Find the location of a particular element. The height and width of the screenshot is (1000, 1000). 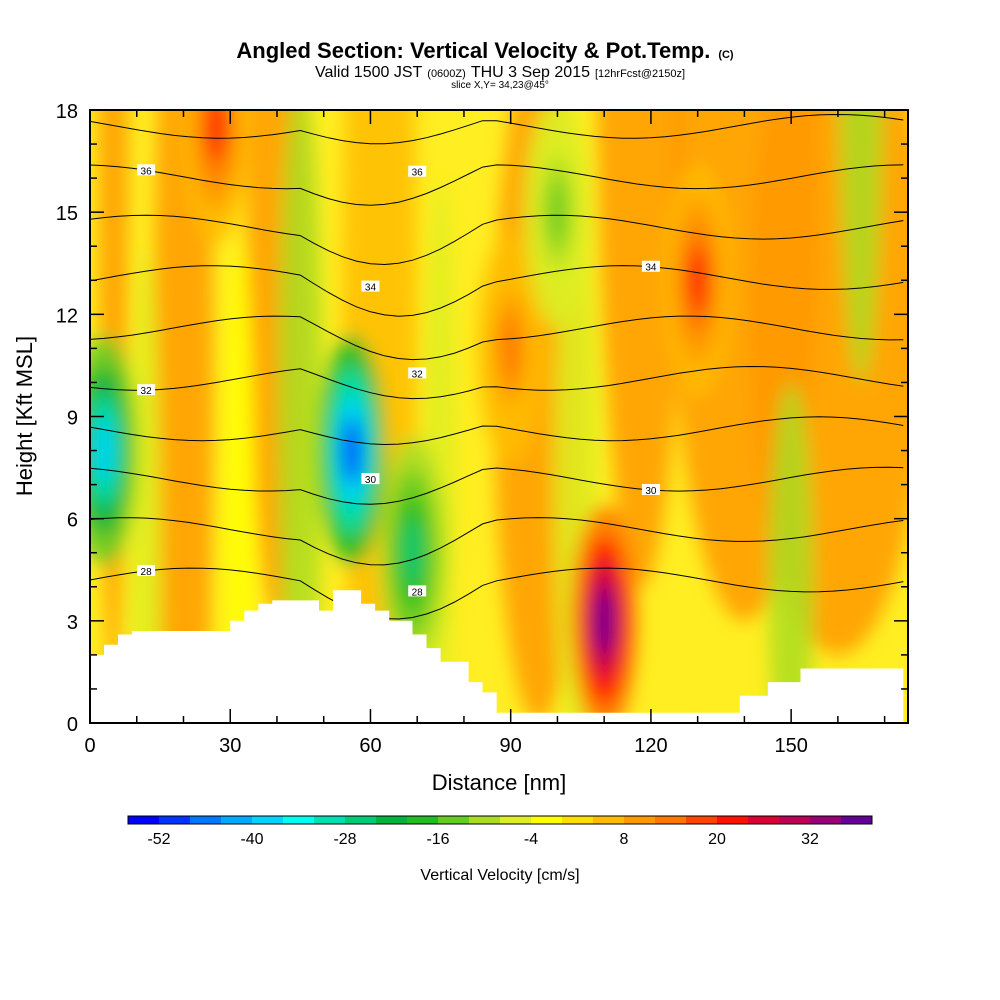

y-tick-label: 3 is located at coordinates (72, 623).